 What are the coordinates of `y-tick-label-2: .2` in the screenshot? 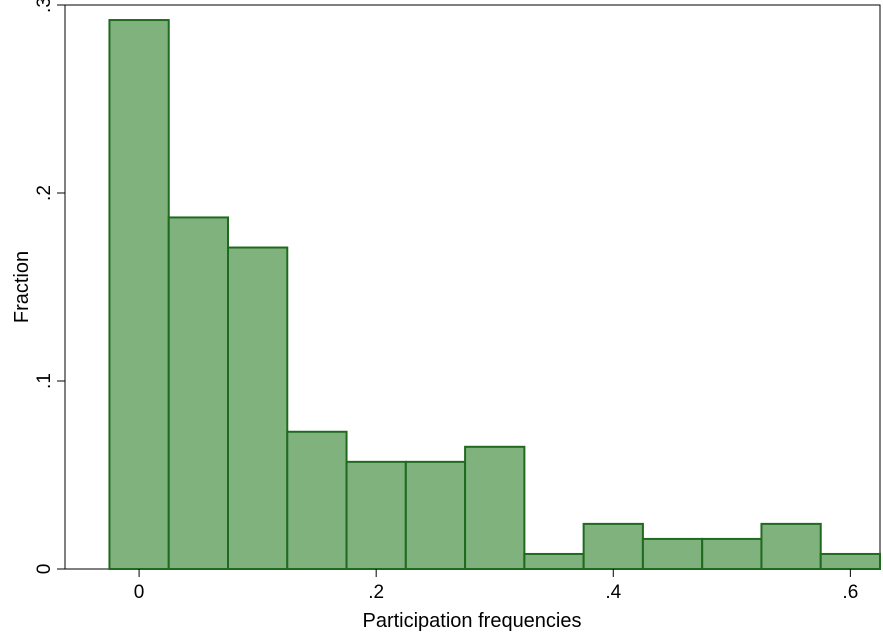 It's located at (44, 193).